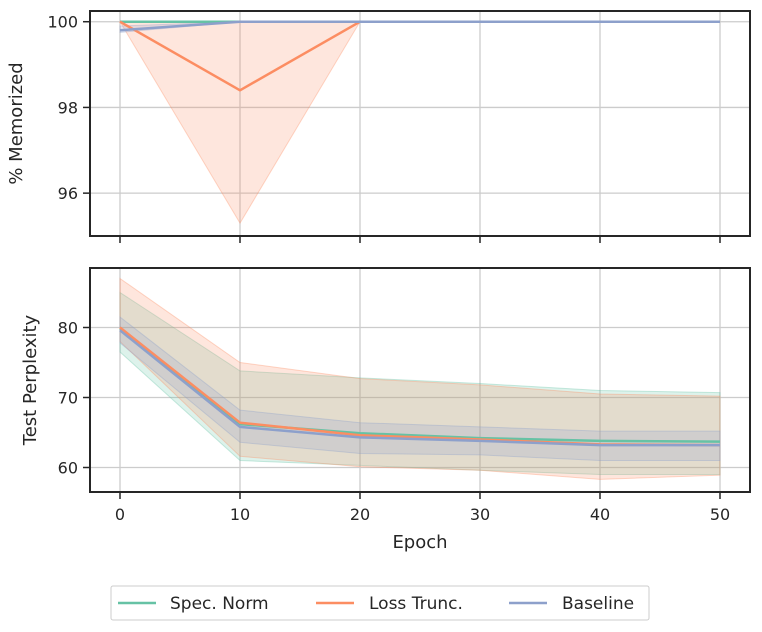  I want to click on perplexity-y-tick-labels: 60 70 80, so click(68, 398).